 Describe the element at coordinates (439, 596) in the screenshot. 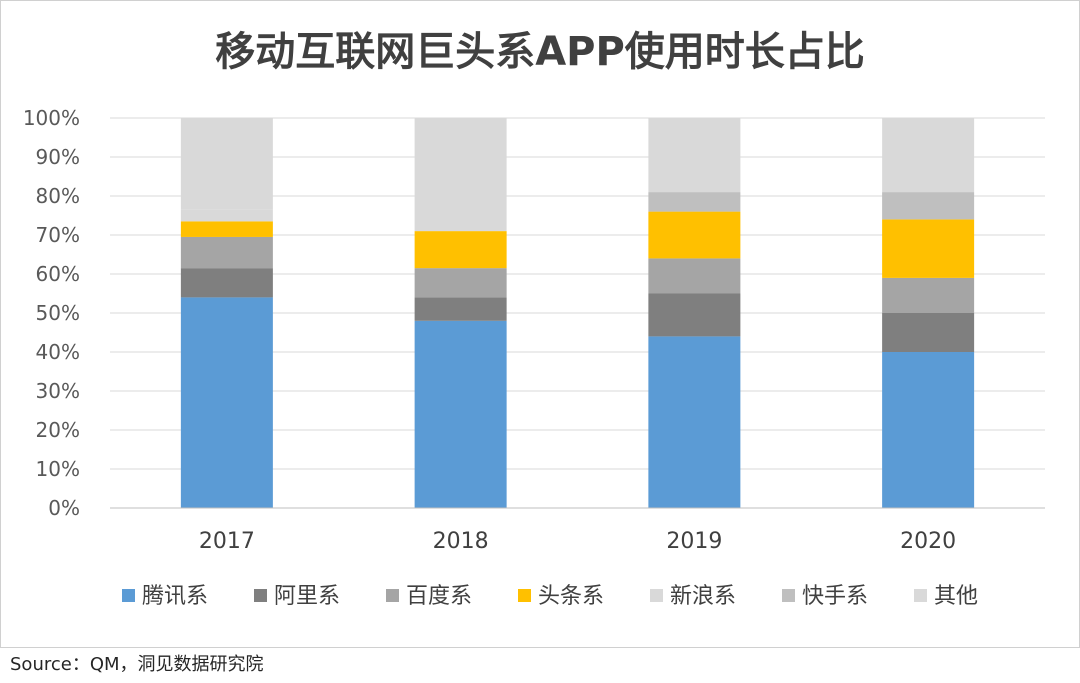

I see `legend-label: 百度系` at that location.